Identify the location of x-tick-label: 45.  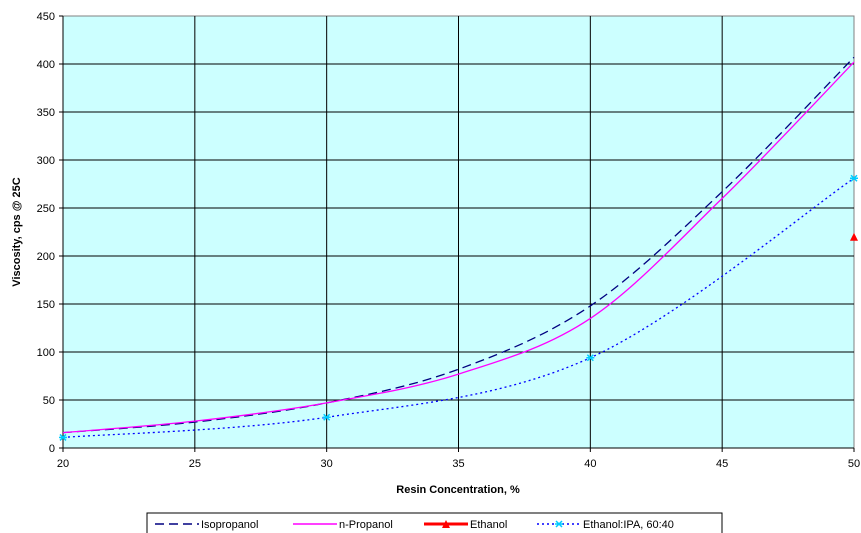
(722, 464).